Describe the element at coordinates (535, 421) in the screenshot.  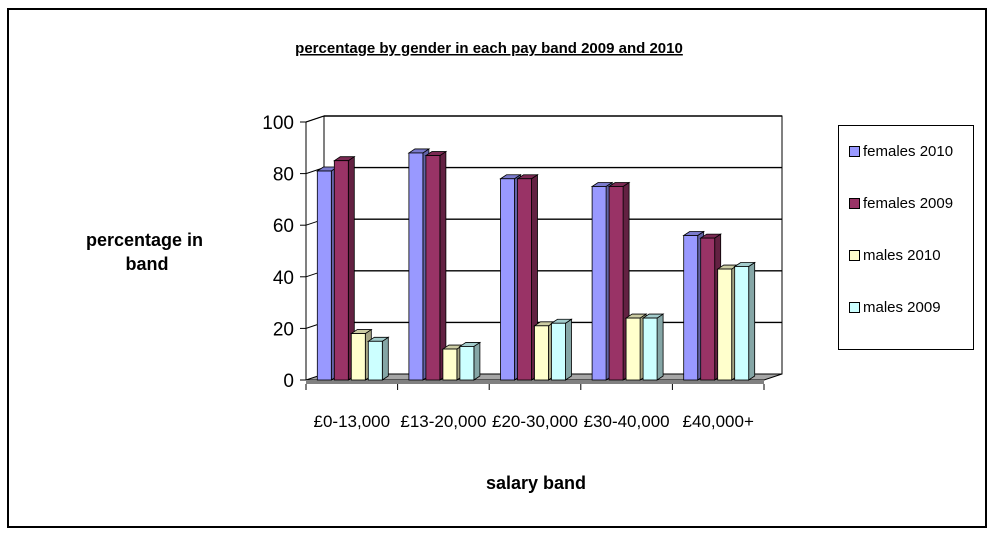
I see `x-tick-label: £20-30,000` at that location.